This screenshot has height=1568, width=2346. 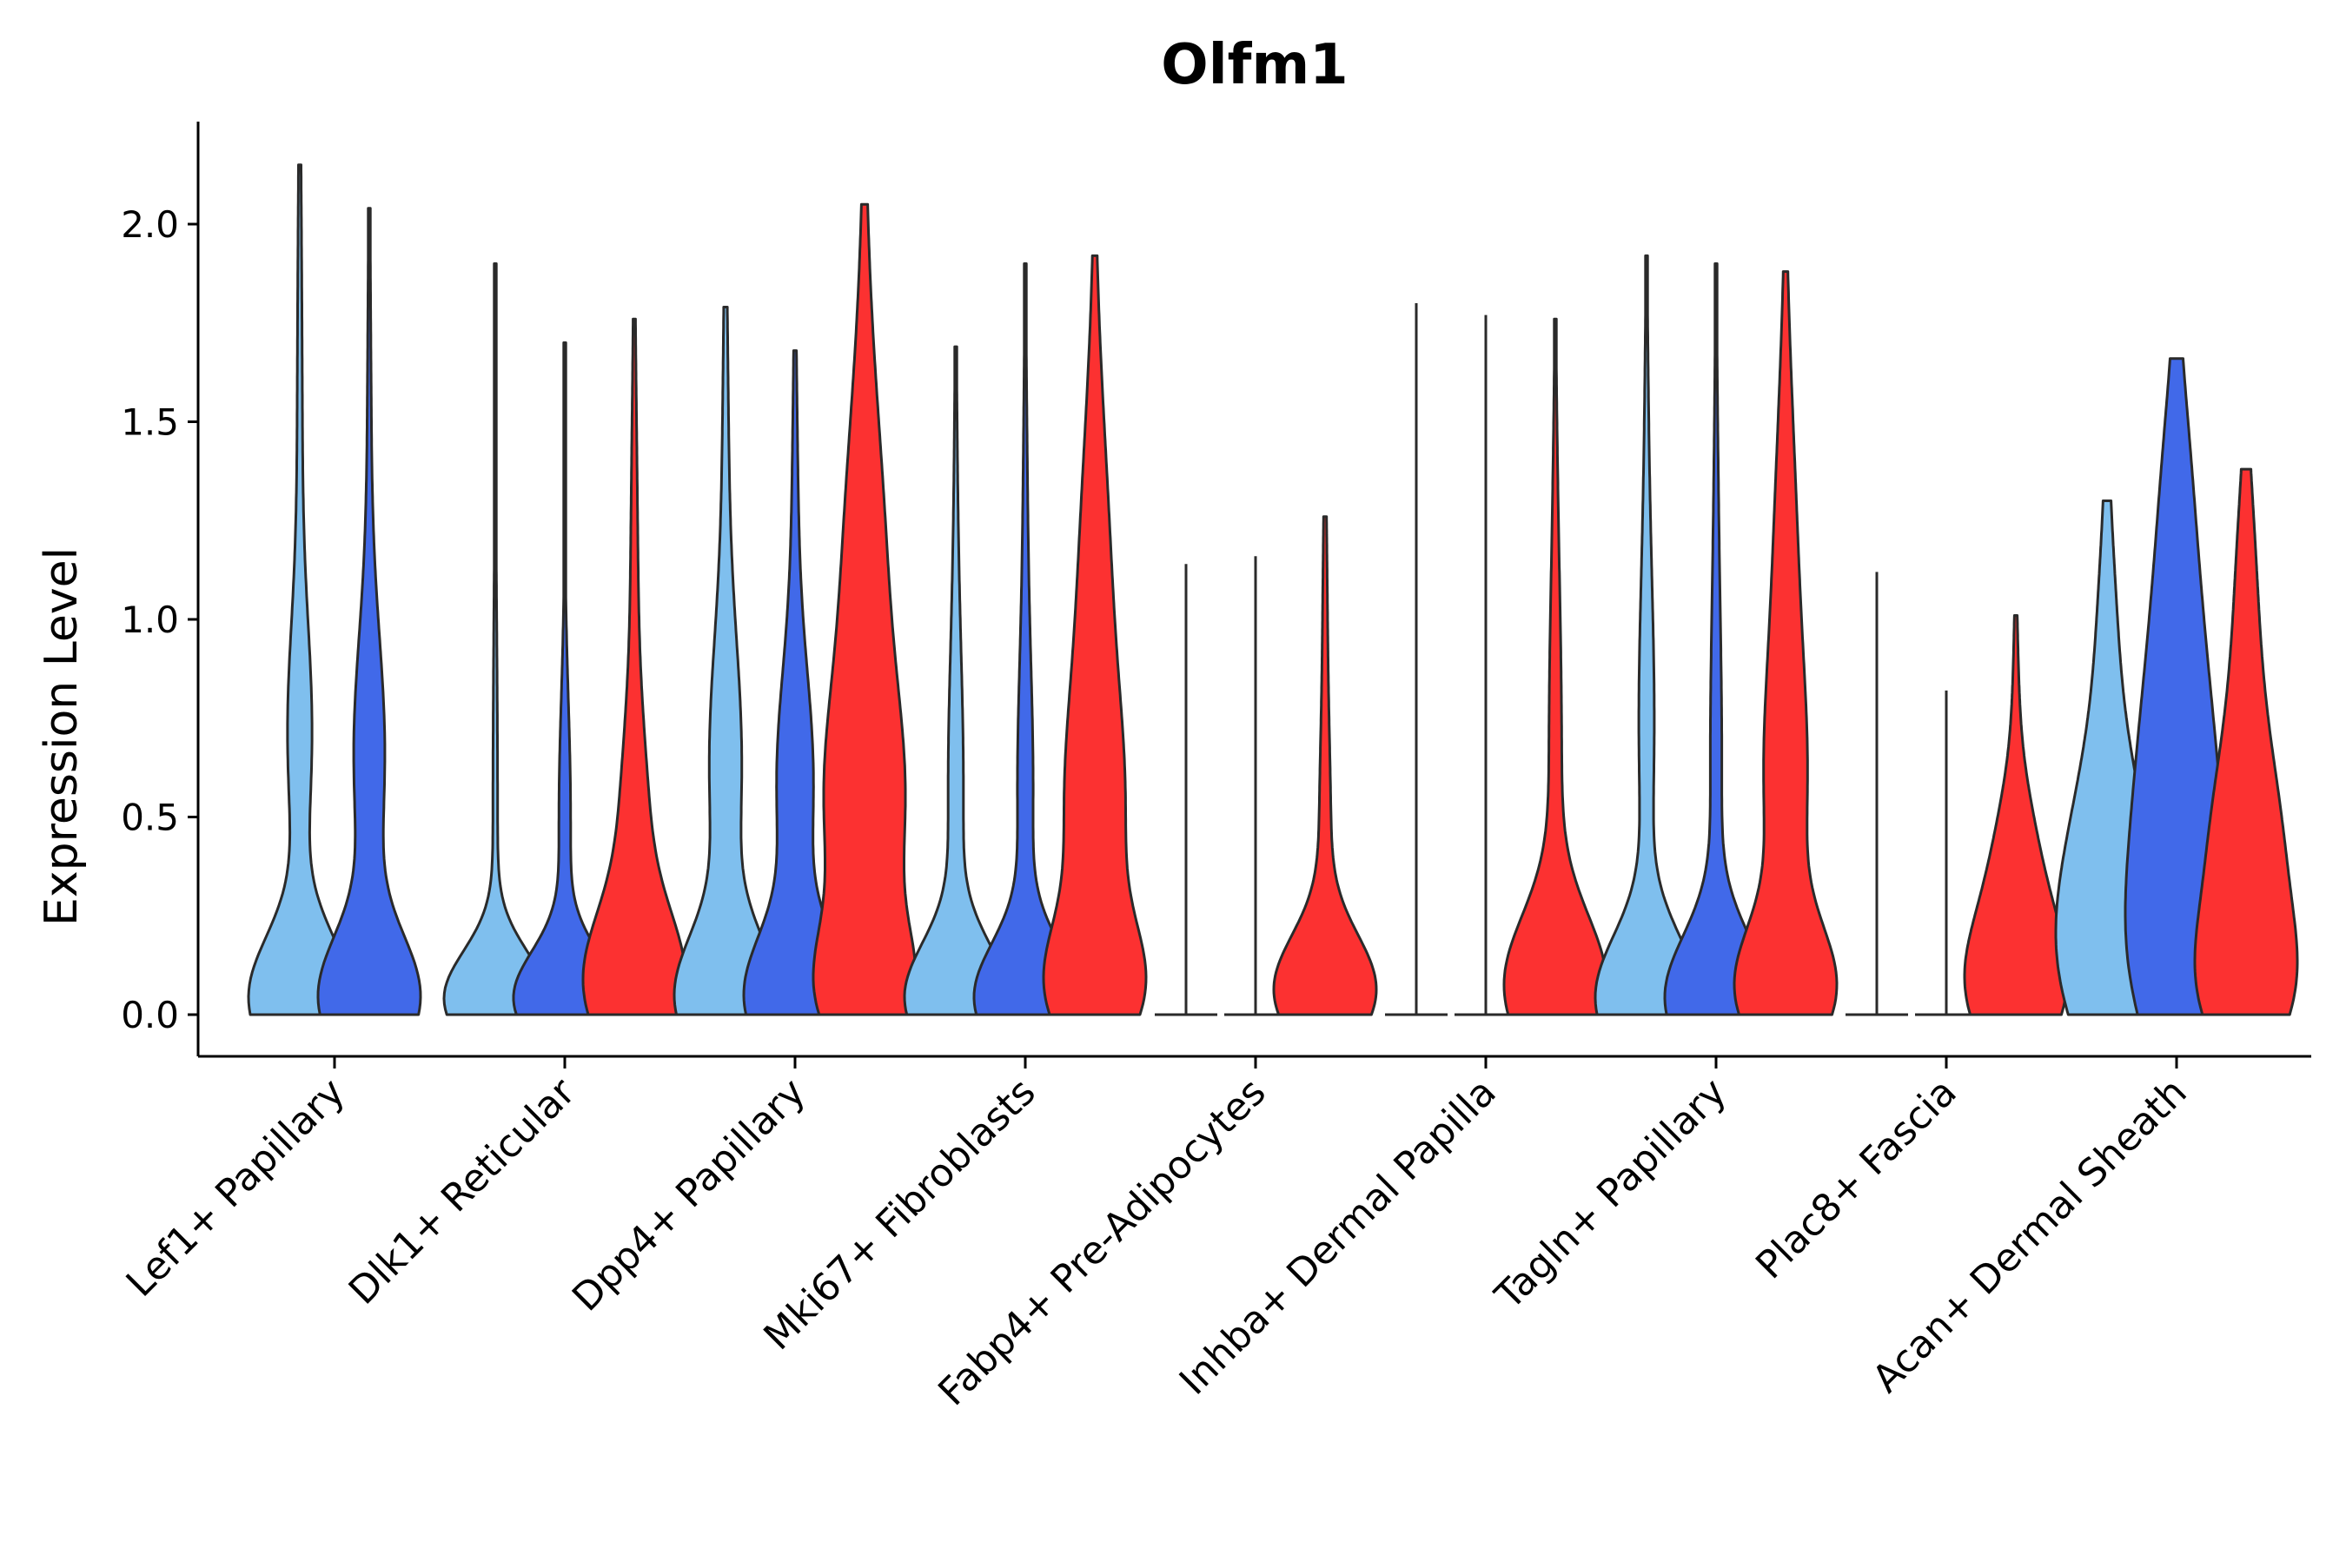 What do you see at coordinates (1611, 1194) in the screenshot?
I see `x-tick-label: Tagln+ Papillary` at bounding box center [1611, 1194].